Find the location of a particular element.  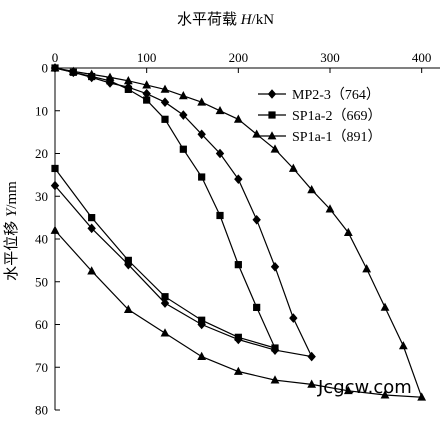

legend: MP2-3（764） SP1a-2（669） SP1a-1（891） is located at coordinates (319, 116).